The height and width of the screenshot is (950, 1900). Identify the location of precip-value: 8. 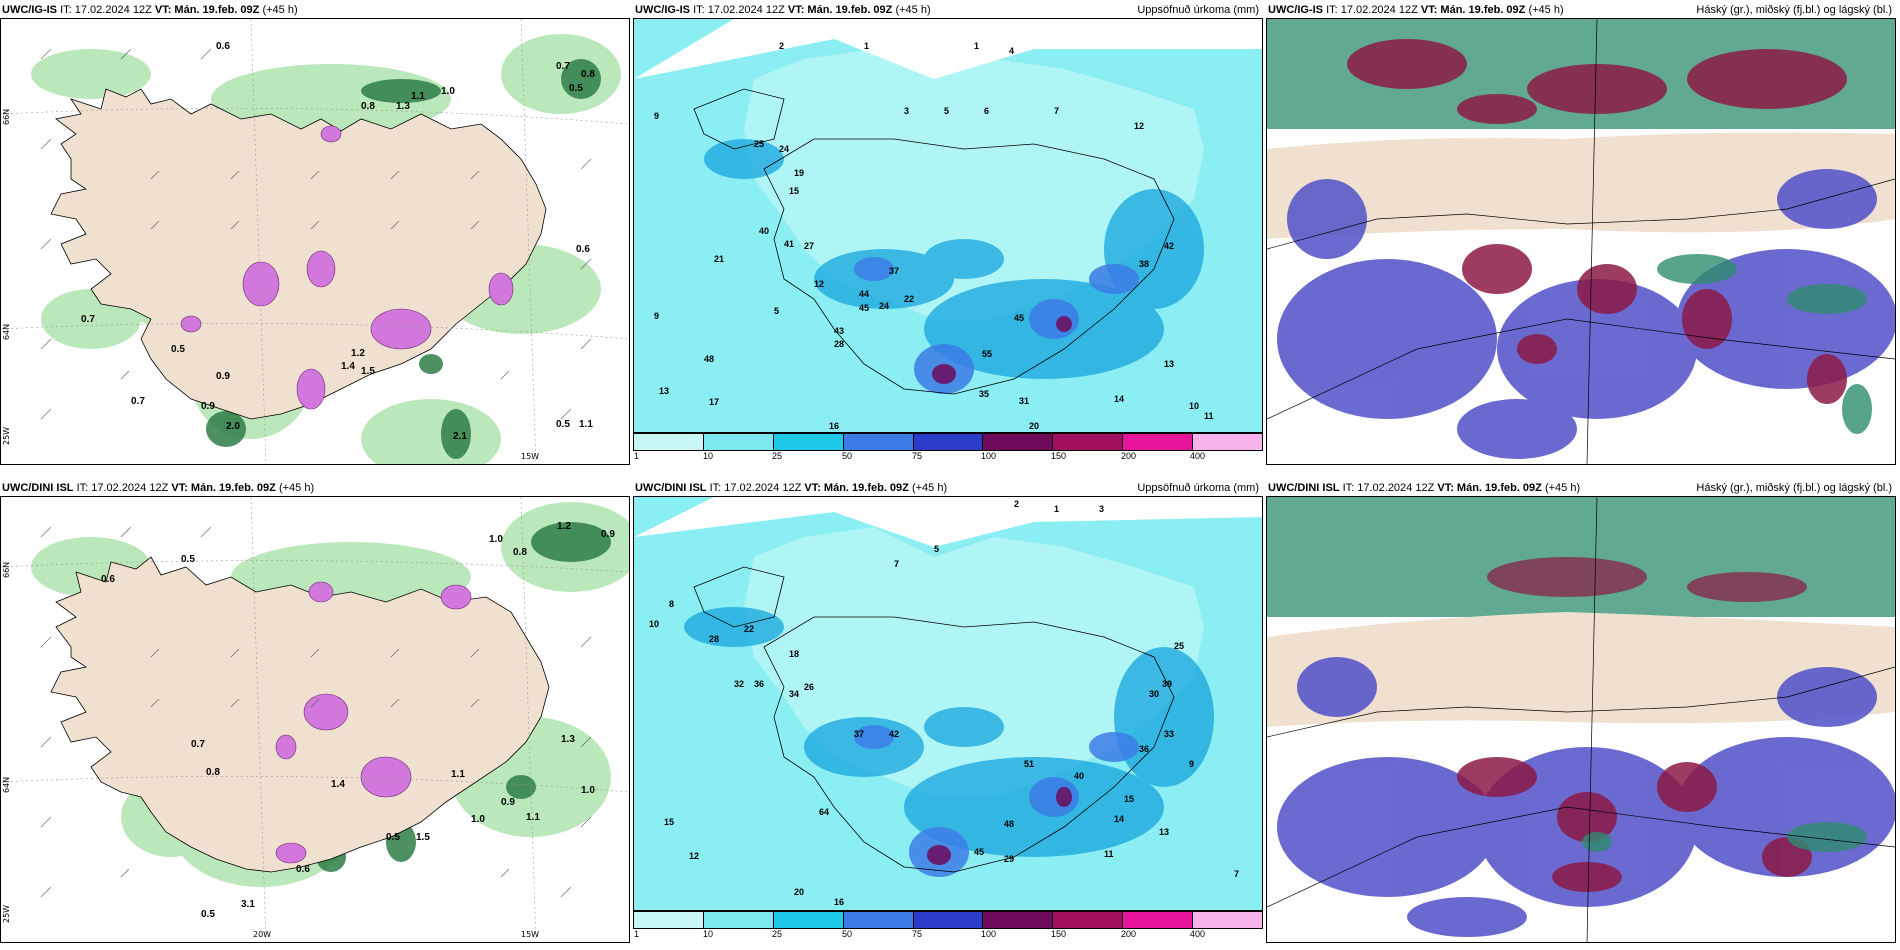
(671, 604).